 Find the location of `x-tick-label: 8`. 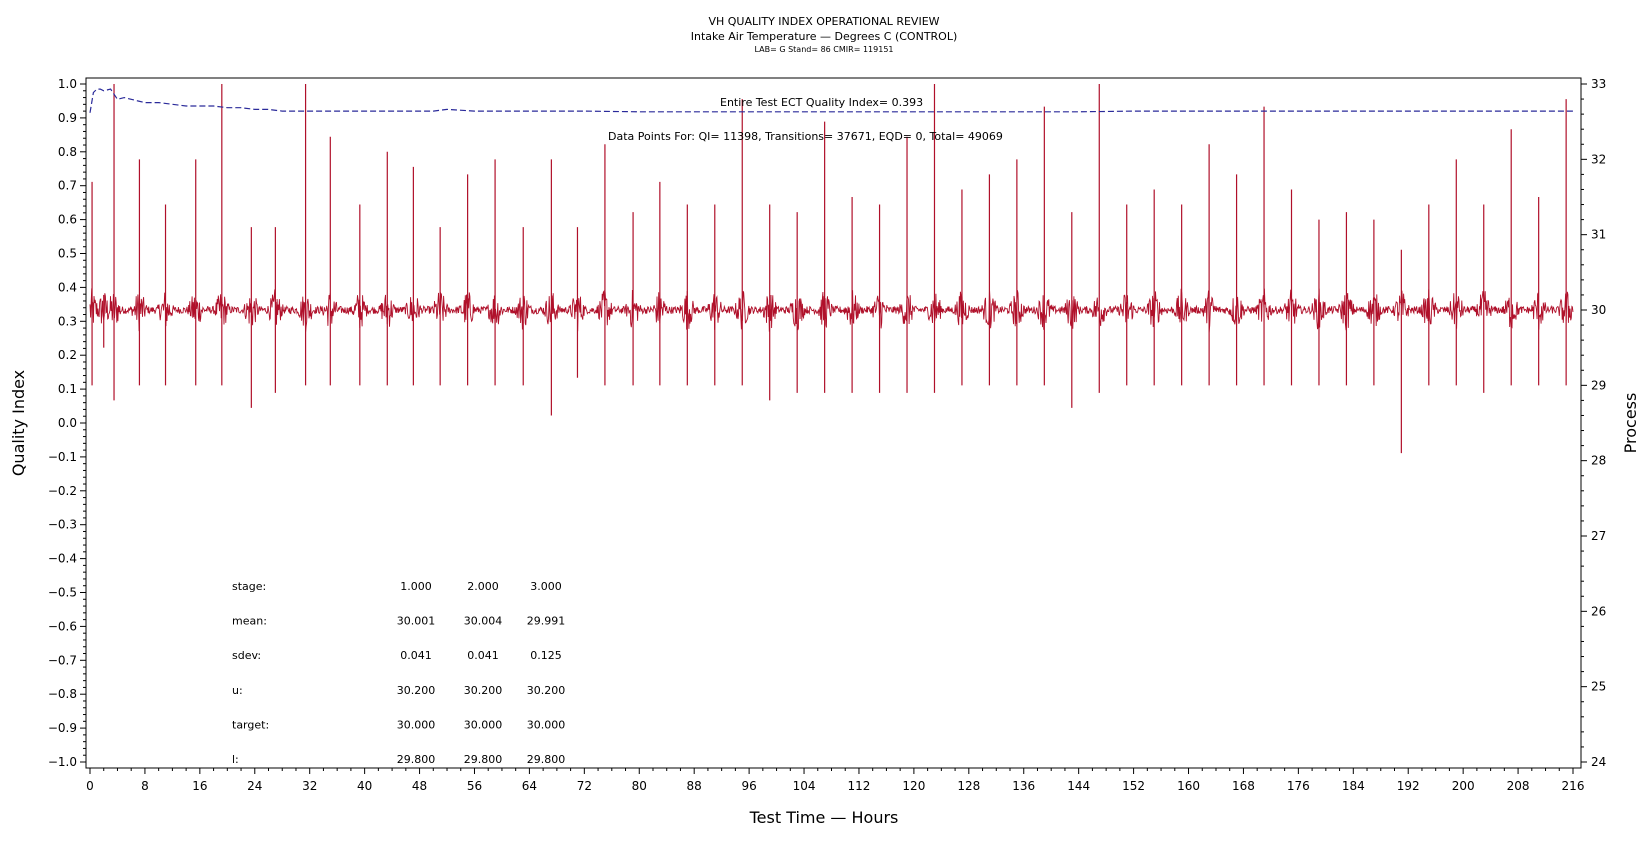

x-tick-label: 8 is located at coordinates (145, 786).